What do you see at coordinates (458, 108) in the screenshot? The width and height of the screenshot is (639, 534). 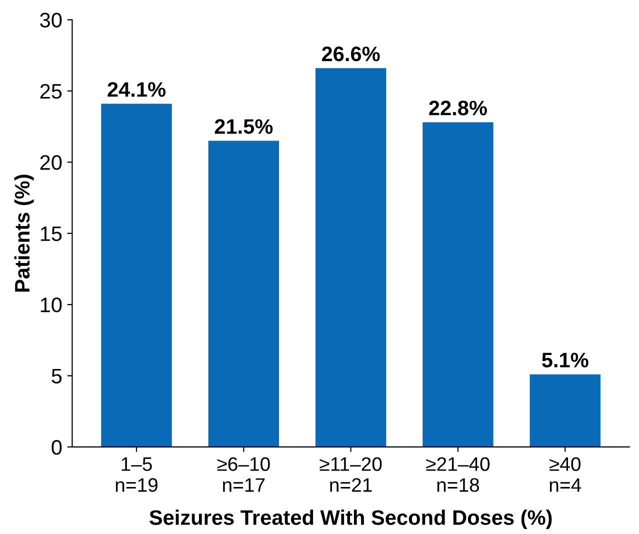 I see `data-label: 22.8%` at bounding box center [458, 108].